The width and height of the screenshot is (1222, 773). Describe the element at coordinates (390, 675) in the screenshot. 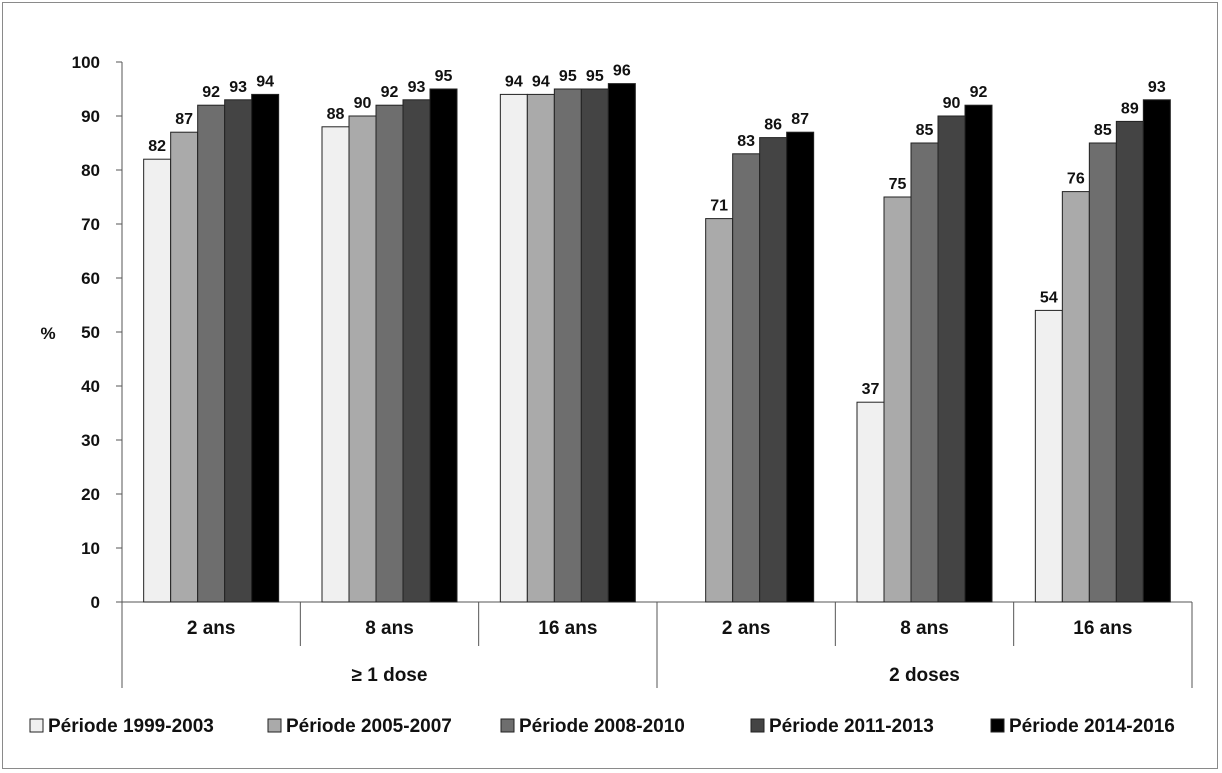

I see `x-group-label: ≥ 1 dose` at that location.